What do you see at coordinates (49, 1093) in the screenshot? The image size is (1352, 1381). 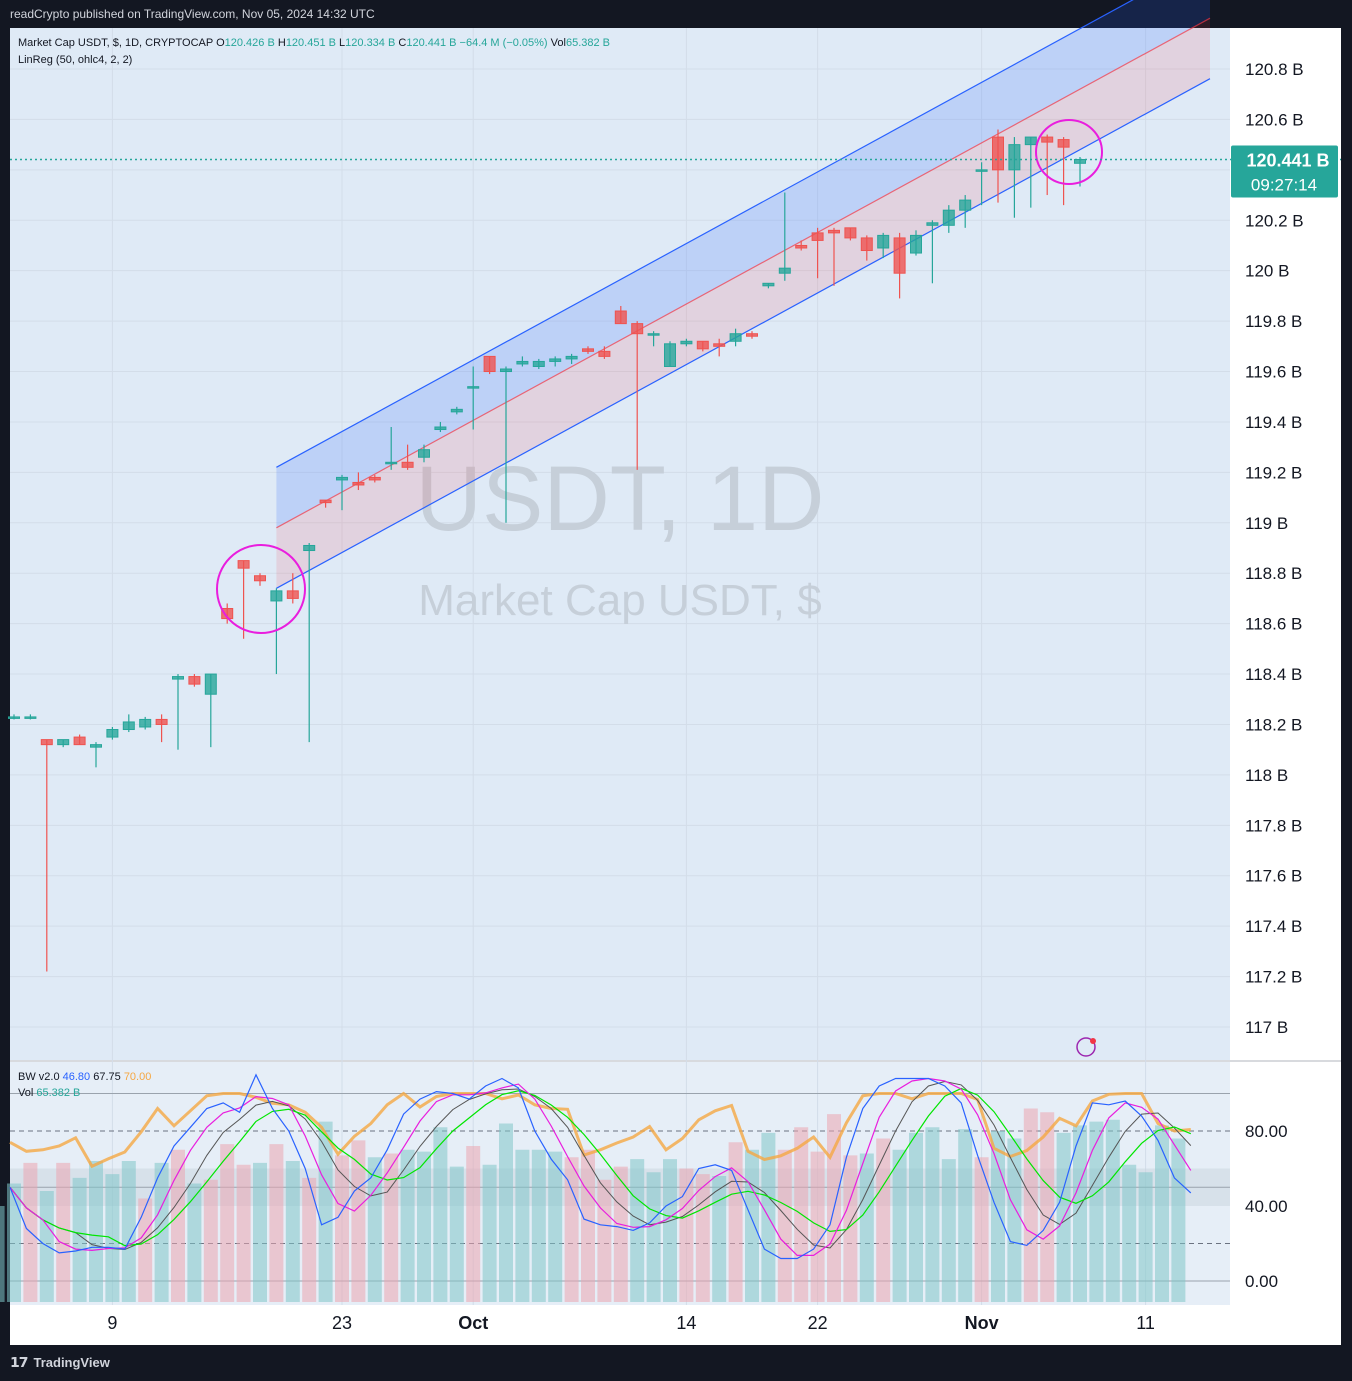 I see `vol-legend: Vol 65.382 B` at bounding box center [49, 1093].